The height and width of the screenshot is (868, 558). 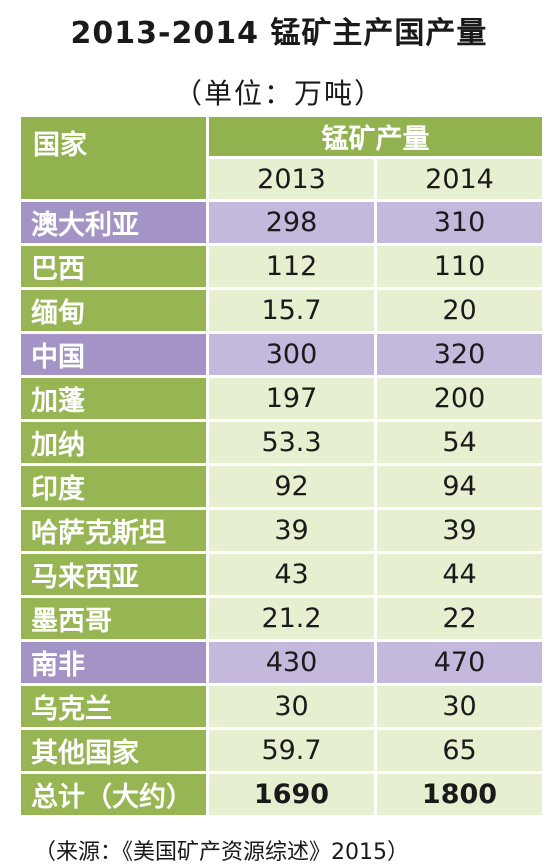 I want to click on table-row: 加蓬 197 200, so click(x=281, y=398).